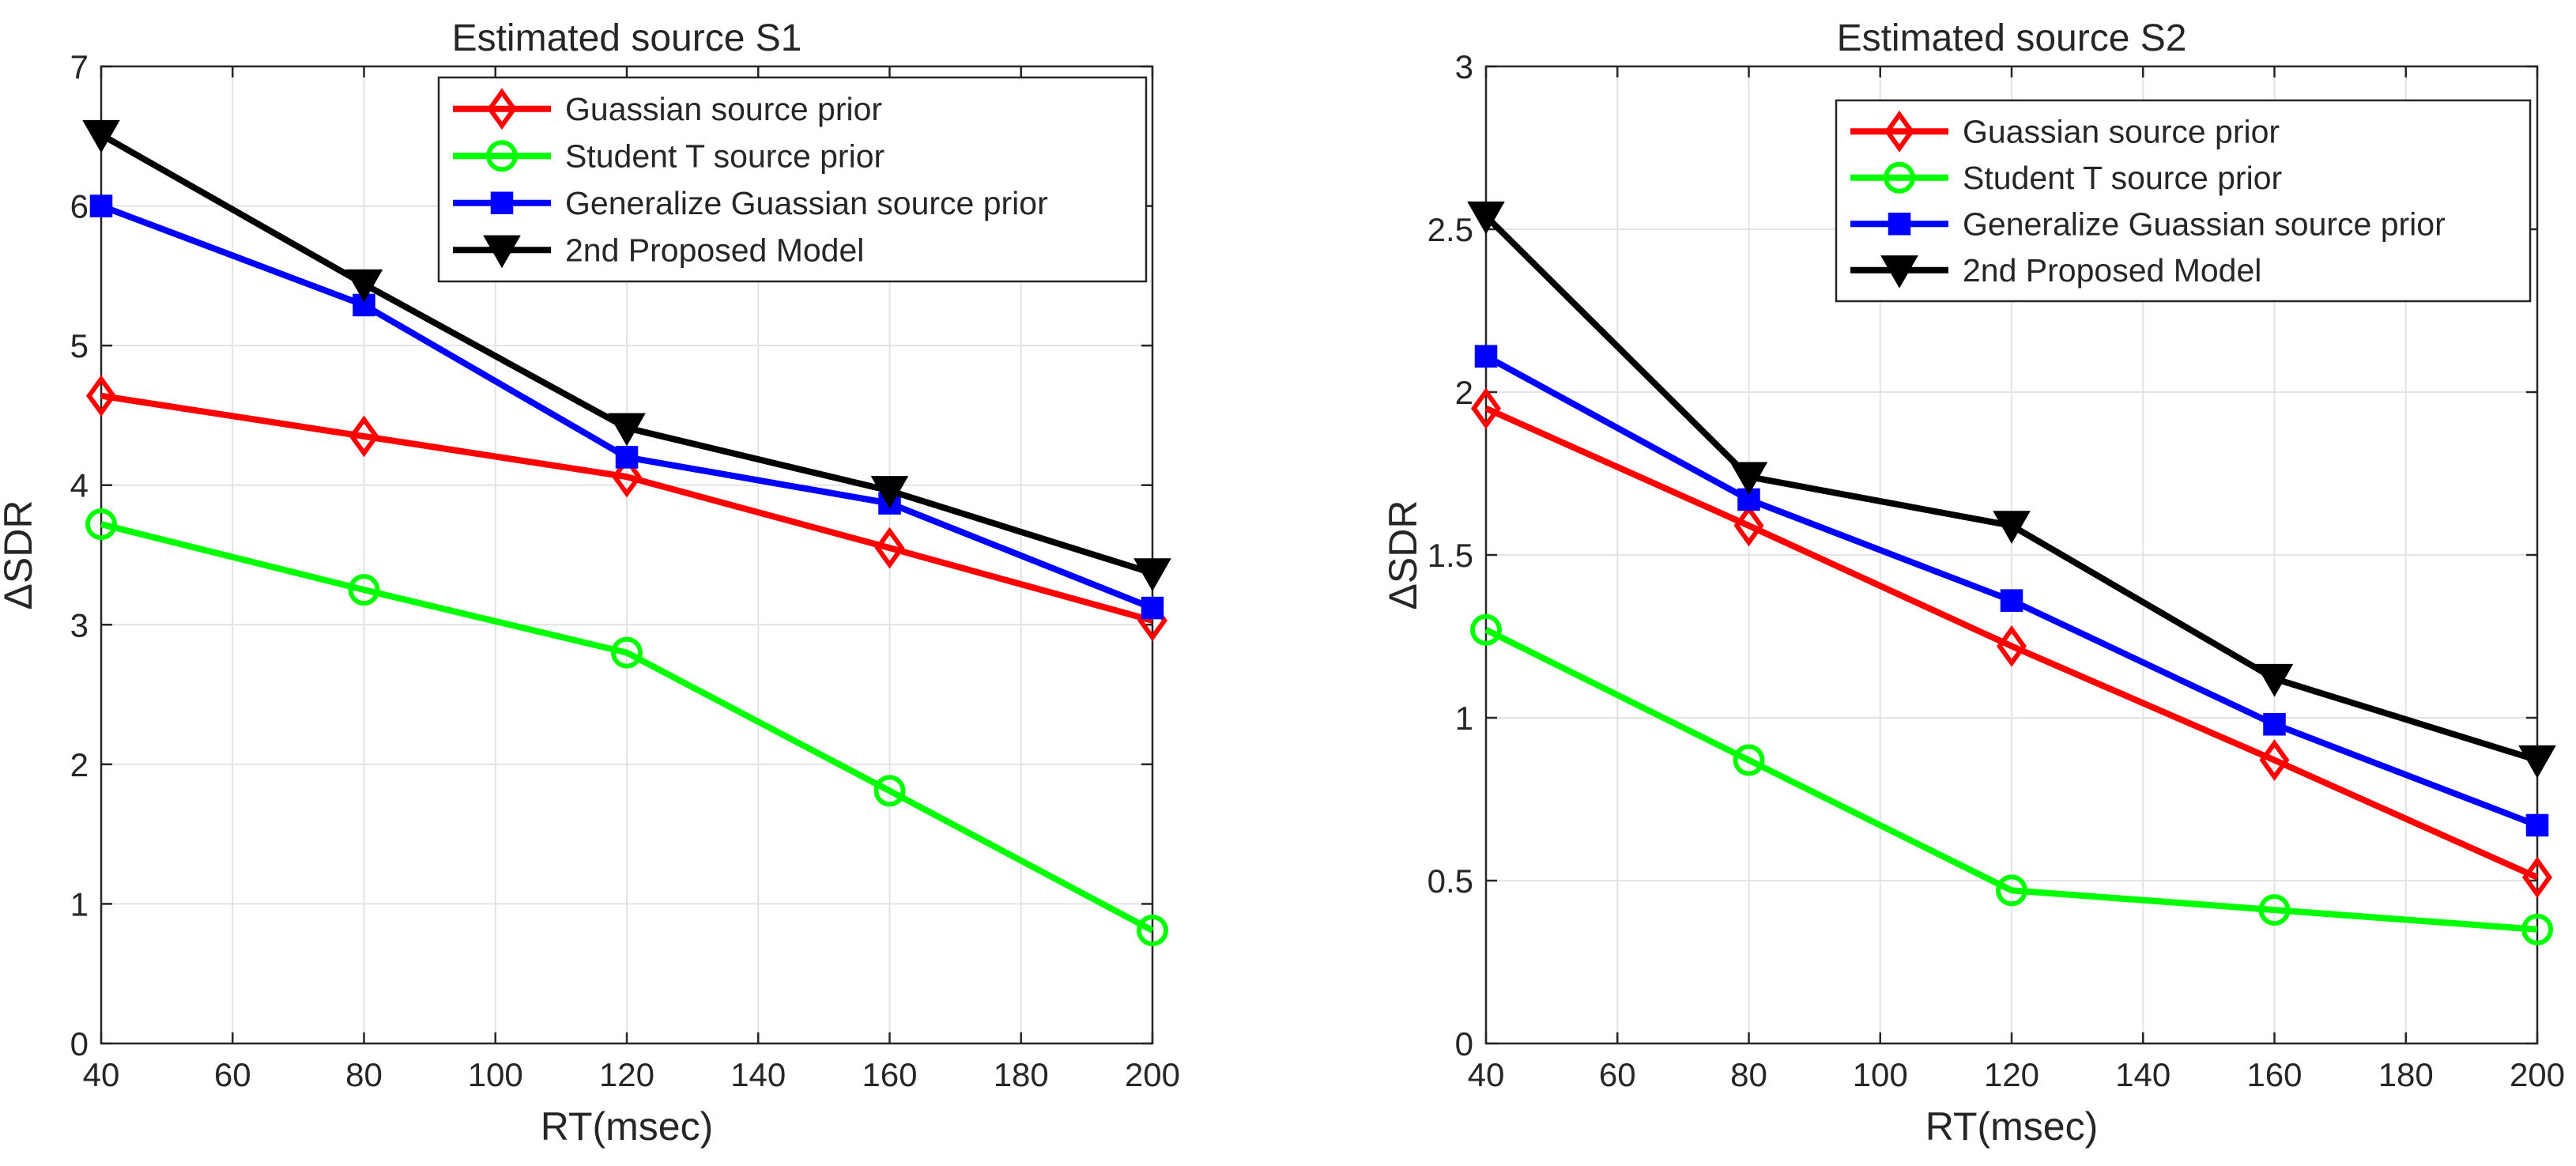 Image resolution: width=2576 pixels, height=1166 pixels. What do you see at coordinates (2406, 1074) in the screenshot?
I see `x-tick-label: 180` at bounding box center [2406, 1074].